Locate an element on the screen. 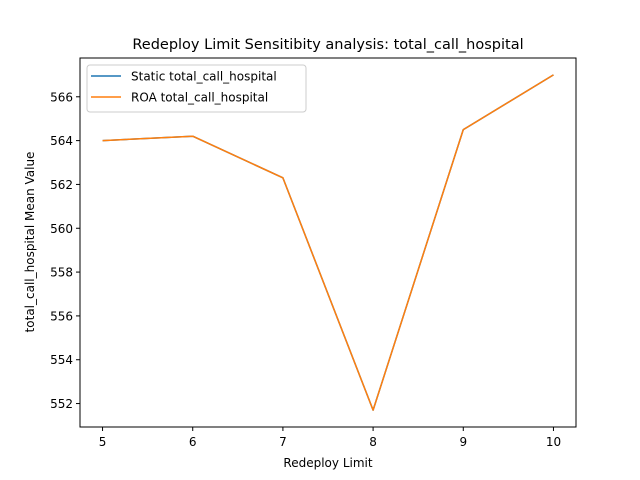 The image size is (640, 480). legend-label: ROA total_call_hospital is located at coordinates (199, 98).